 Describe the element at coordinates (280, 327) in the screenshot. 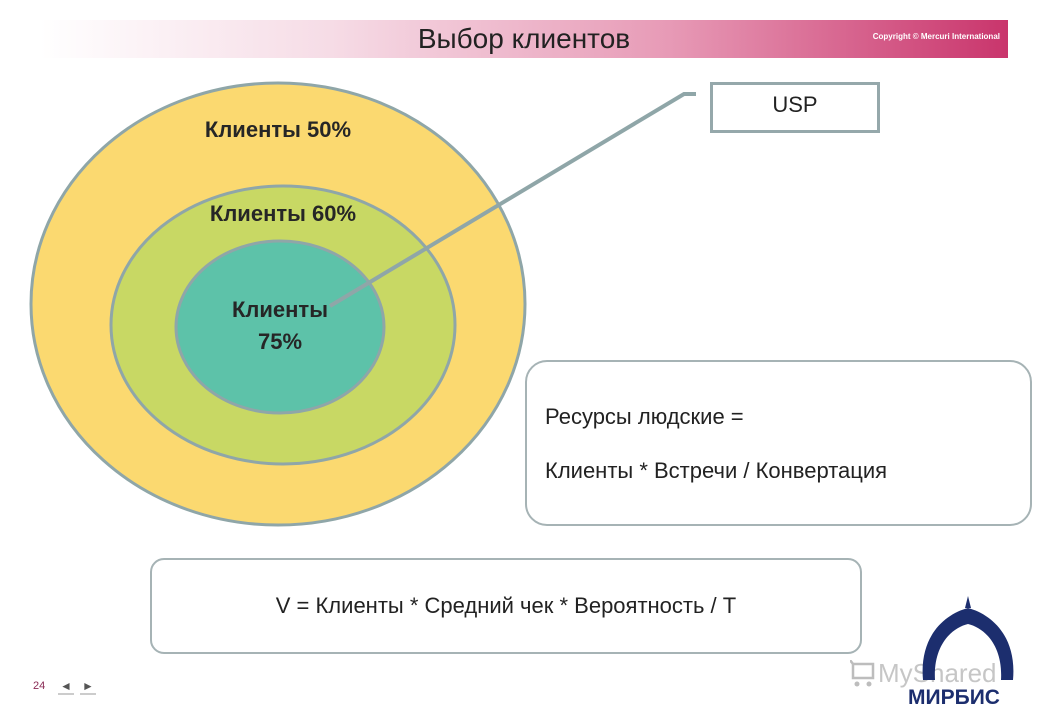

I see `inner-circle` at that location.